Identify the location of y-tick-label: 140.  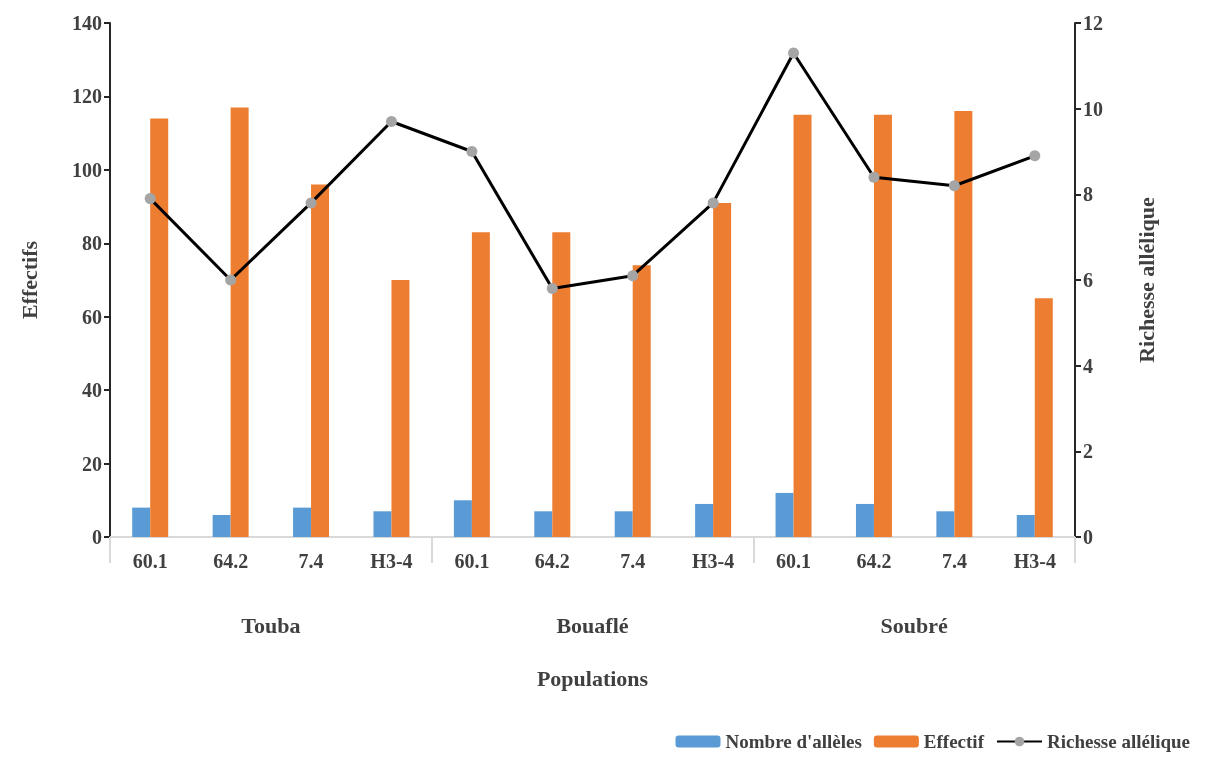
(87, 23).